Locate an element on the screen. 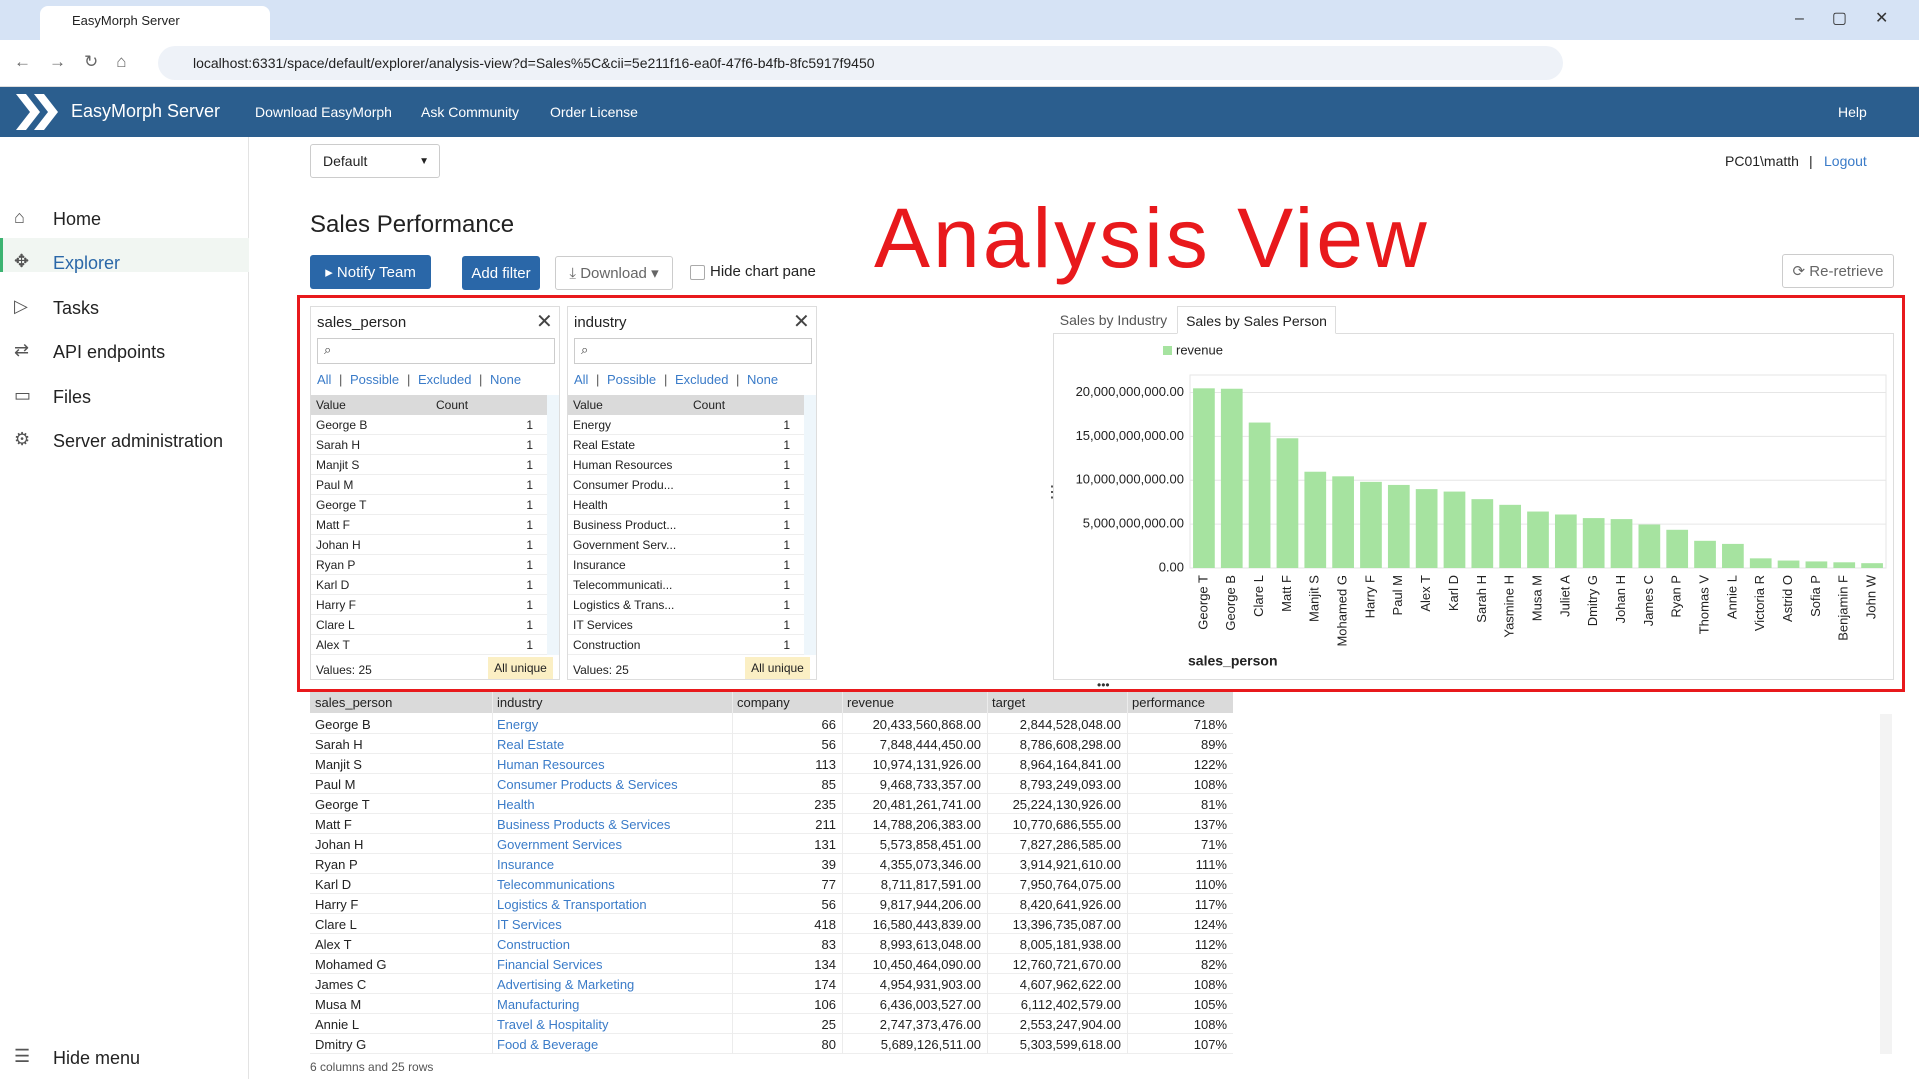 The width and height of the screenshot is (1919, 1079). sidebar-item: Files is located at coordinates (72, 396).